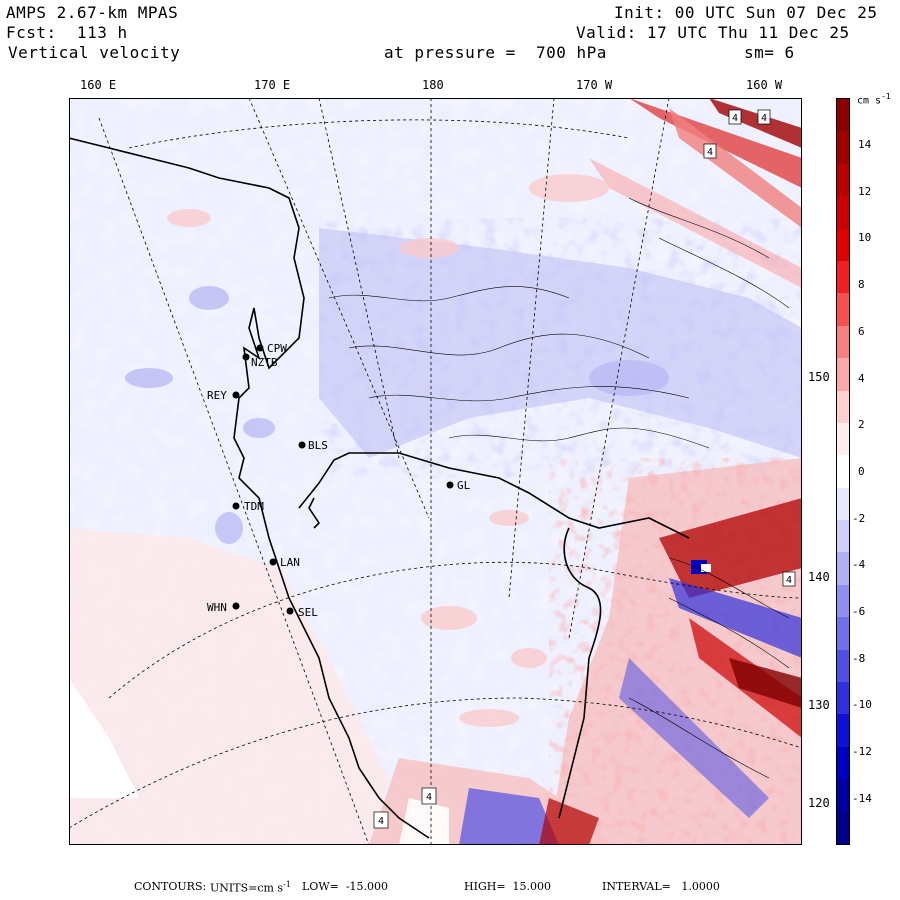 The image size is (900, 900). Describe the element at coordinates (229, 686) in the screenshot. I see `plateau-region` at that location.